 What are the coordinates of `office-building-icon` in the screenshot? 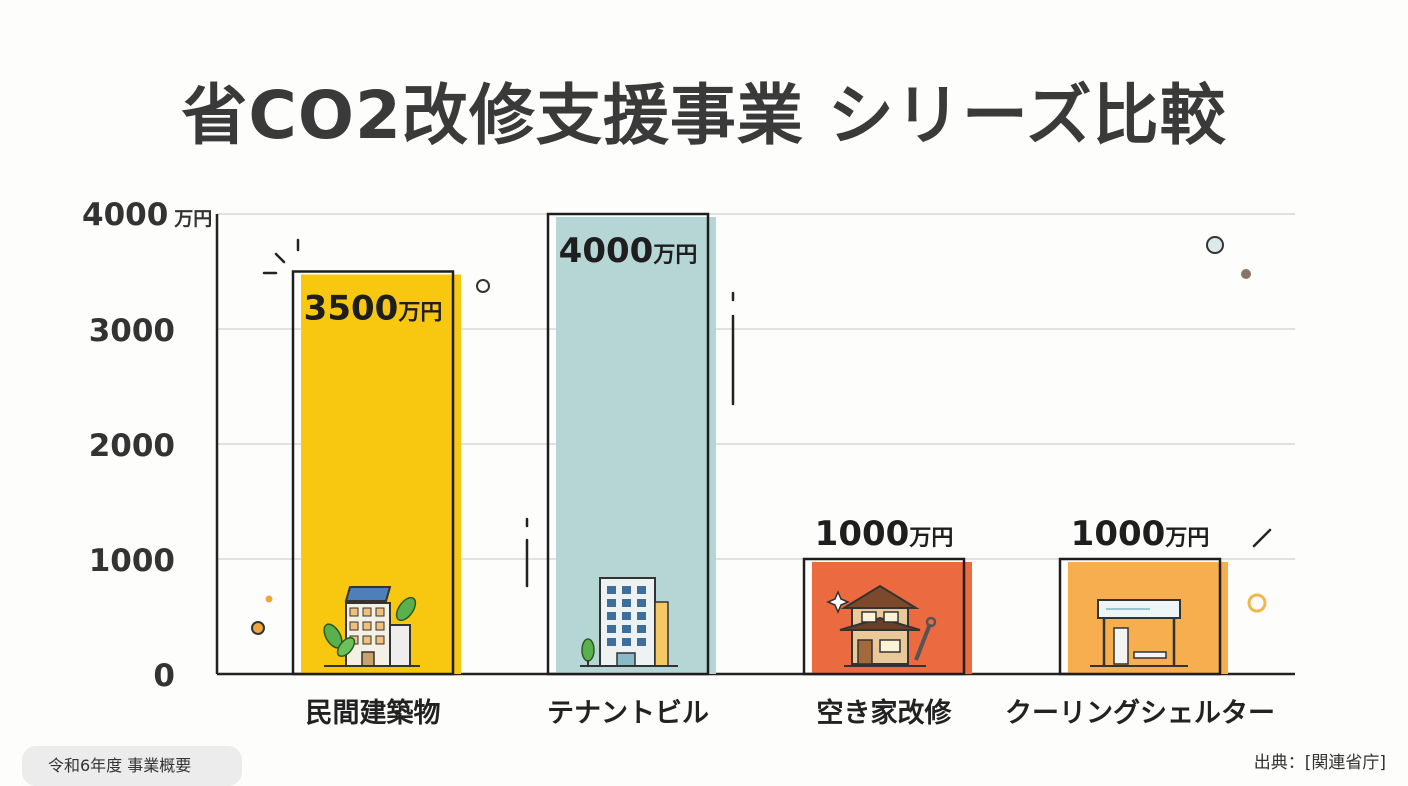 It's located at (629, 622).